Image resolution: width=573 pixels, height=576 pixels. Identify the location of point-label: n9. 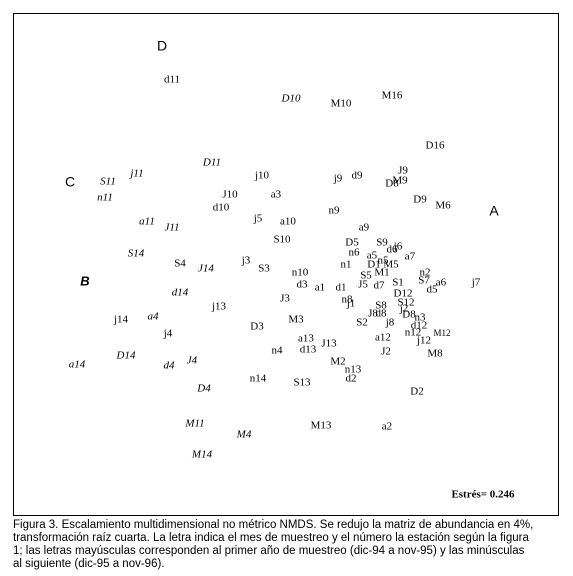
(335, 211).